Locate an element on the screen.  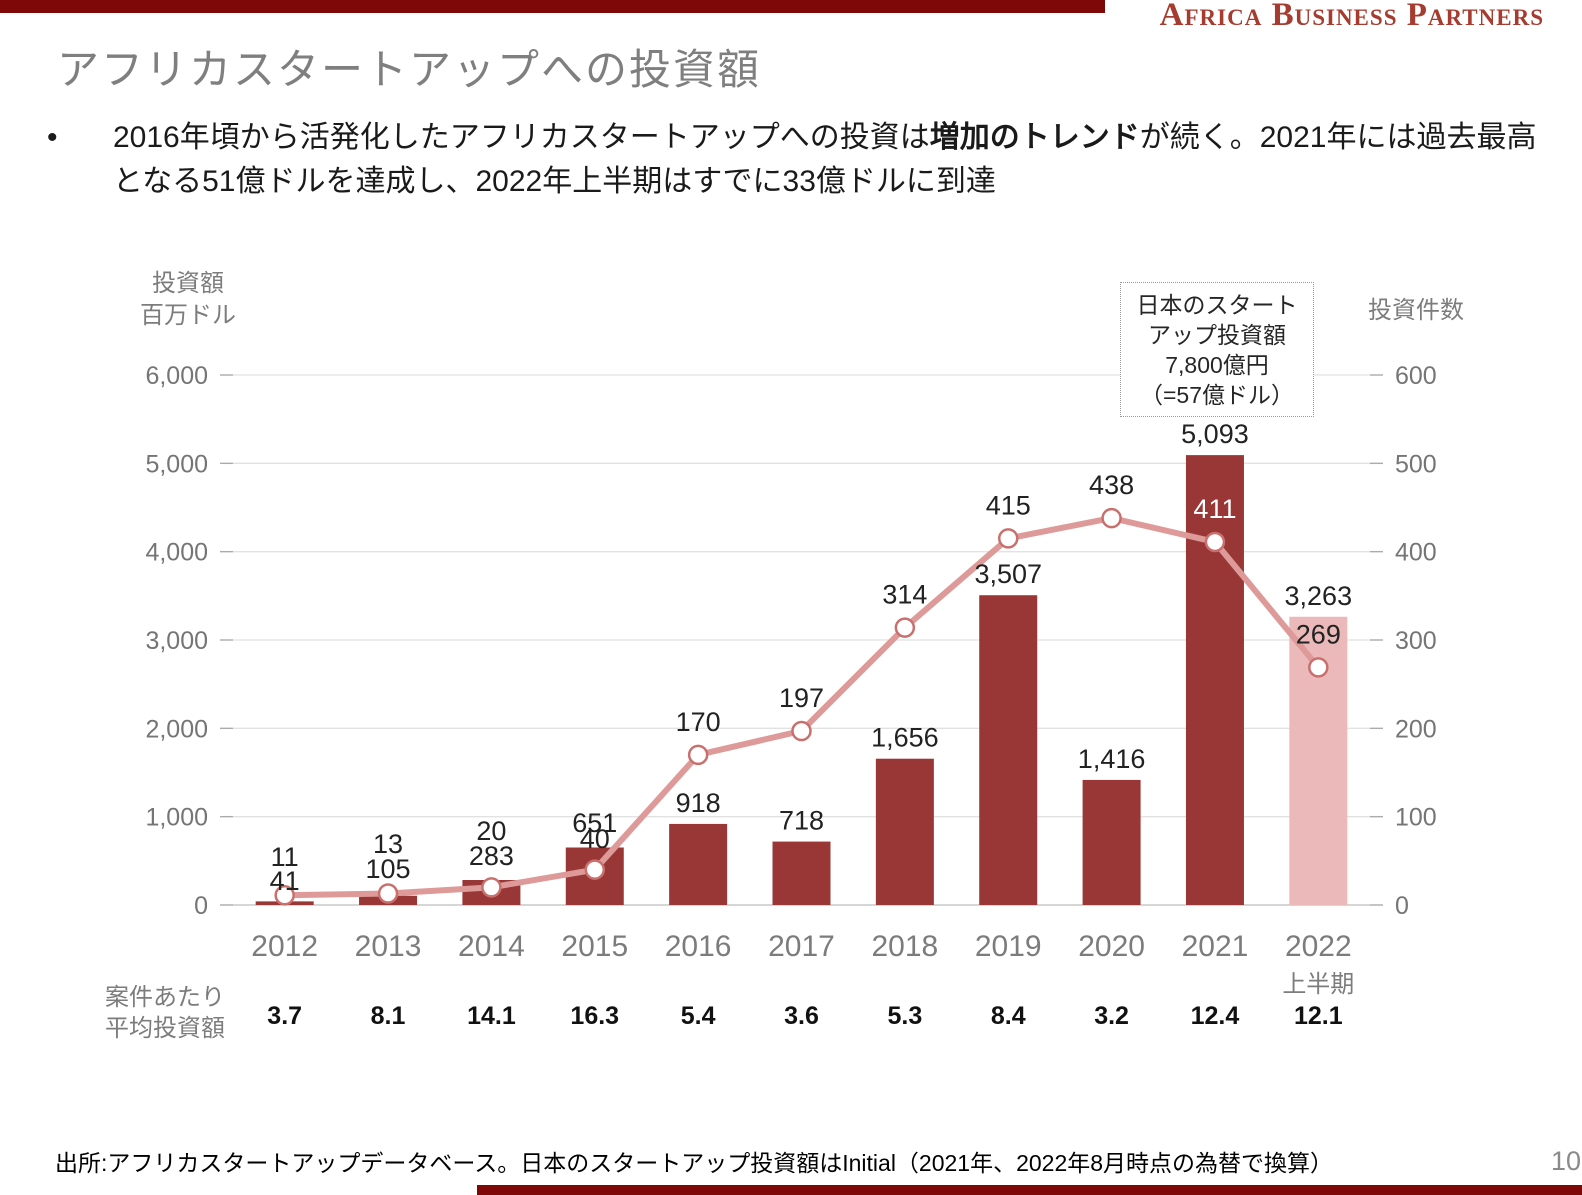
svg-text: 415 is located at coordinates (1008, 505).